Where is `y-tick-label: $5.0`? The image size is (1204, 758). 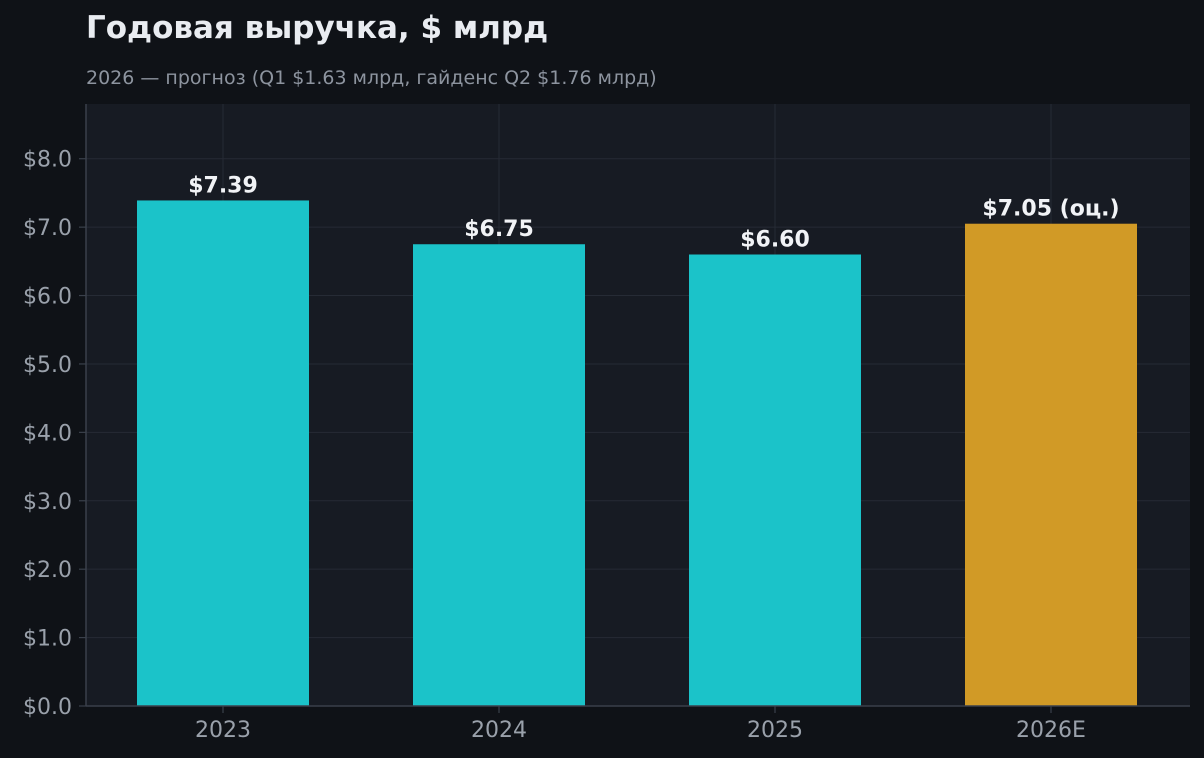
y-tick-label: $5.0 is located at coordinates (47, 365).